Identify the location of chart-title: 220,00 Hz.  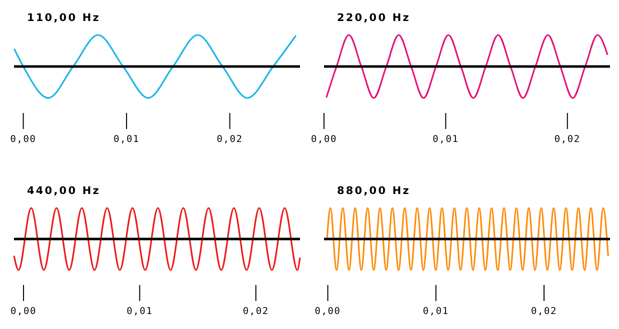
(373, 18).